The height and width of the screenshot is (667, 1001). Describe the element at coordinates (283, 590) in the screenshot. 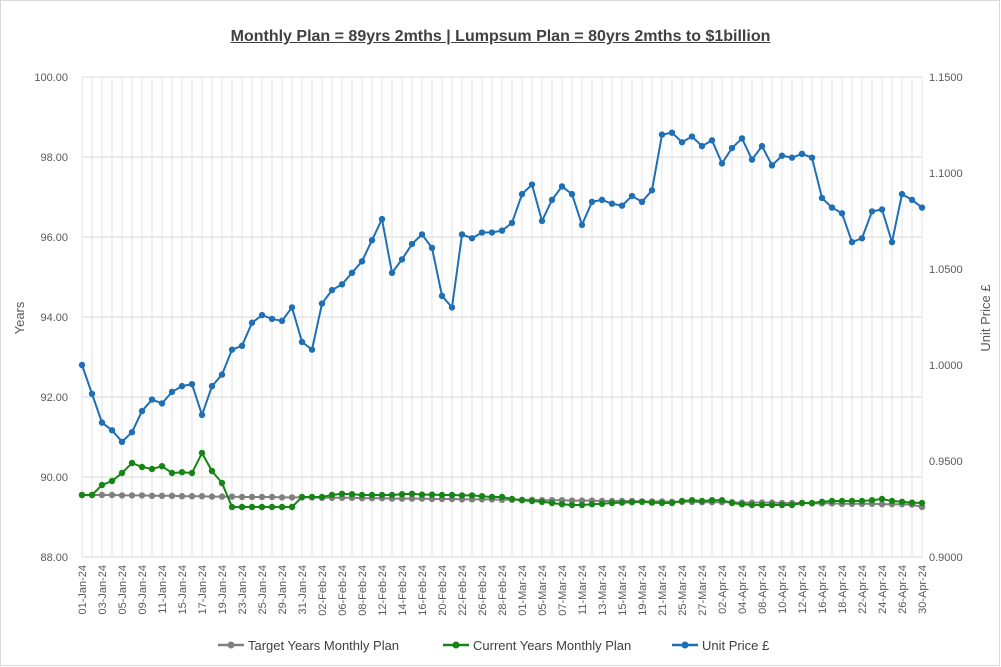

I see `x-tick-label: 29-Jan-24` at that location.